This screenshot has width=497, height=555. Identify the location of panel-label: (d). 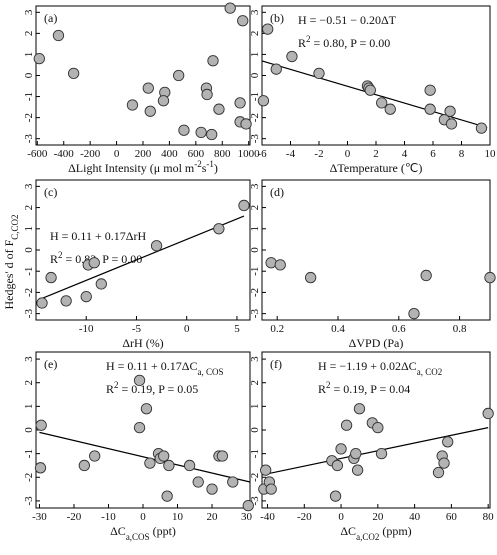
(277, 192).